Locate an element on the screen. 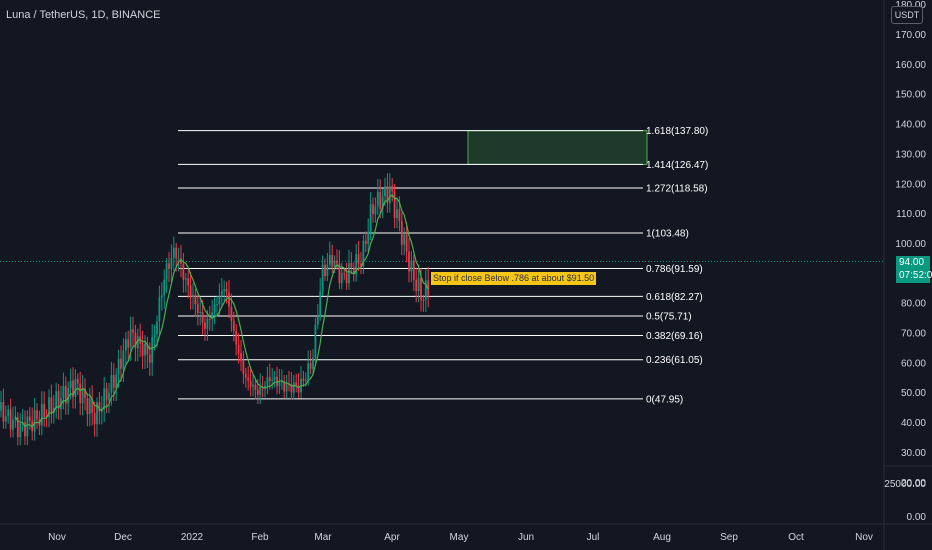 The height and width of the screenshot is (550, 932). time-axis-label: Aug is located at coordinates (662, 537).